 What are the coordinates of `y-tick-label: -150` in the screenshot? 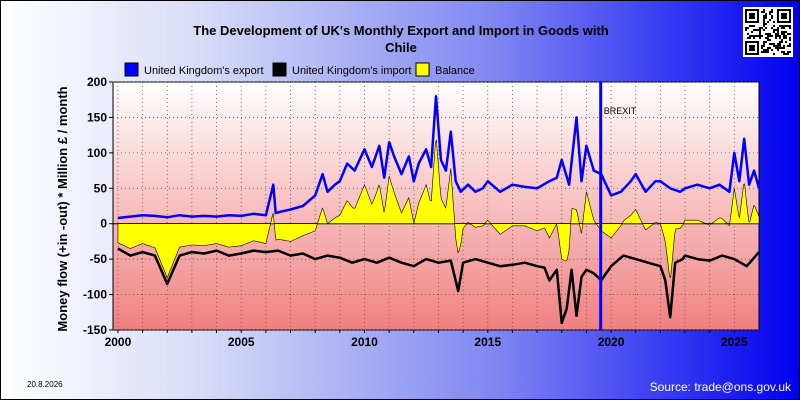 It's located at (95, 330).